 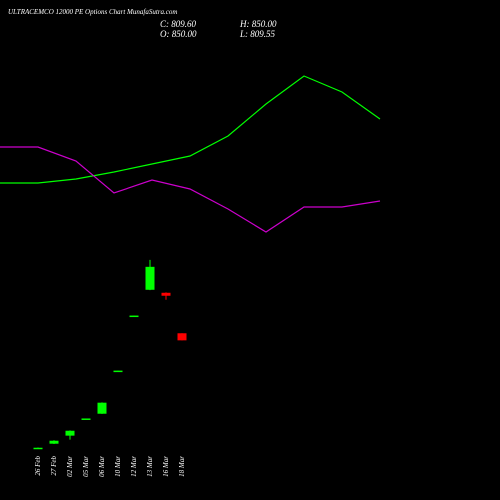 What do you see at coordinates (54, 466) in the screenshot?
I see `x-tick-label: 27 Feb` at bounding box center [54, 466].